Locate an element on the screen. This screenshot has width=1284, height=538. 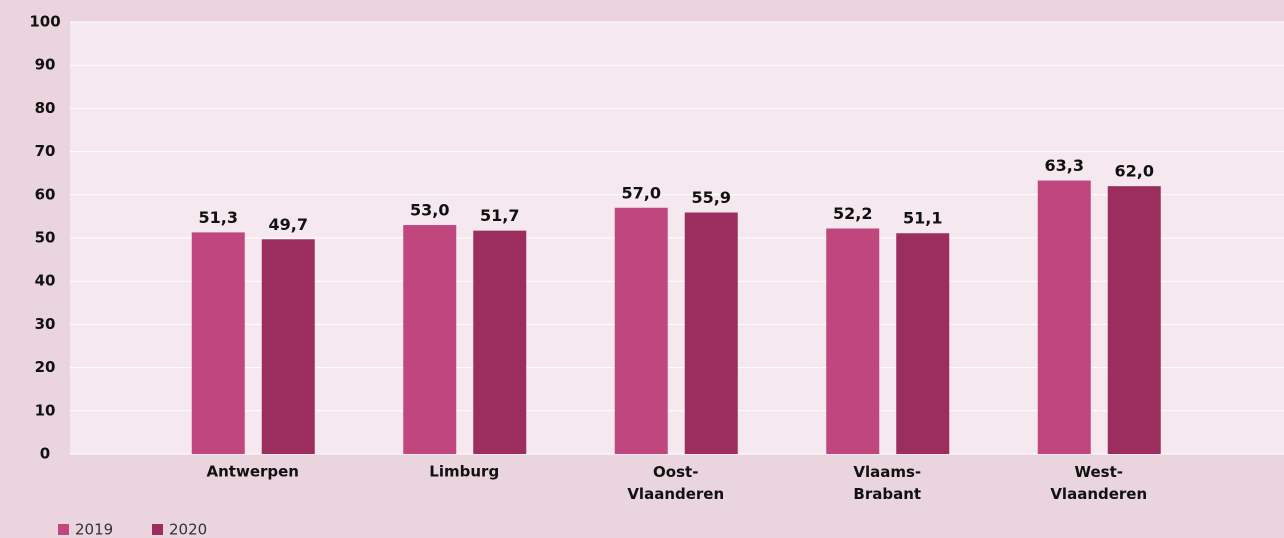
y-tick-label: 60 is located at coordinates (45, 194).